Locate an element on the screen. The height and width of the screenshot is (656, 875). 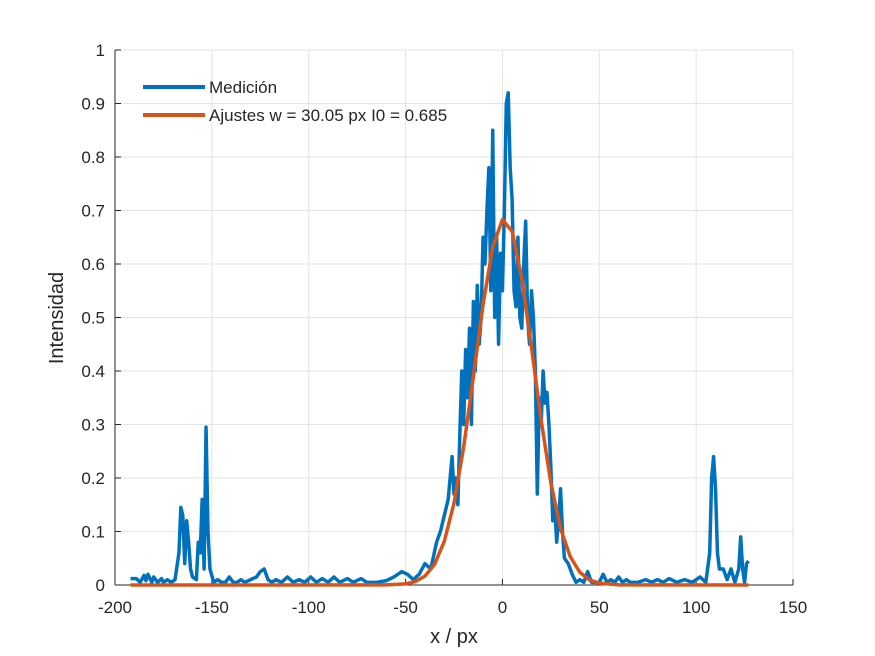
y-tick-label: 0.3 is located at coordinates (93, 425).